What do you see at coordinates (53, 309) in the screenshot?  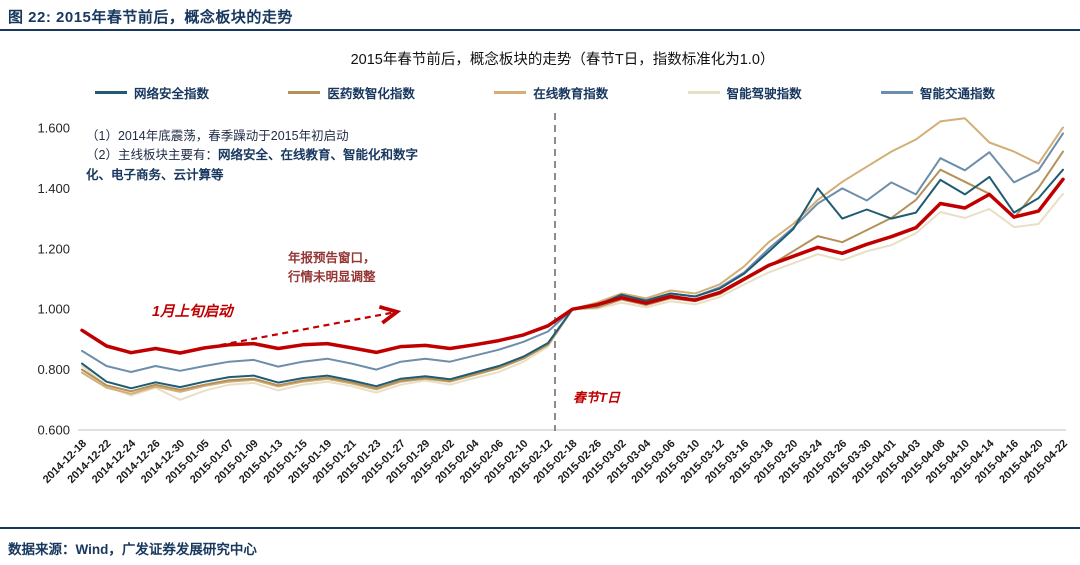 I see `y-tick-label: 1.000` at bounding box center [53, 309].